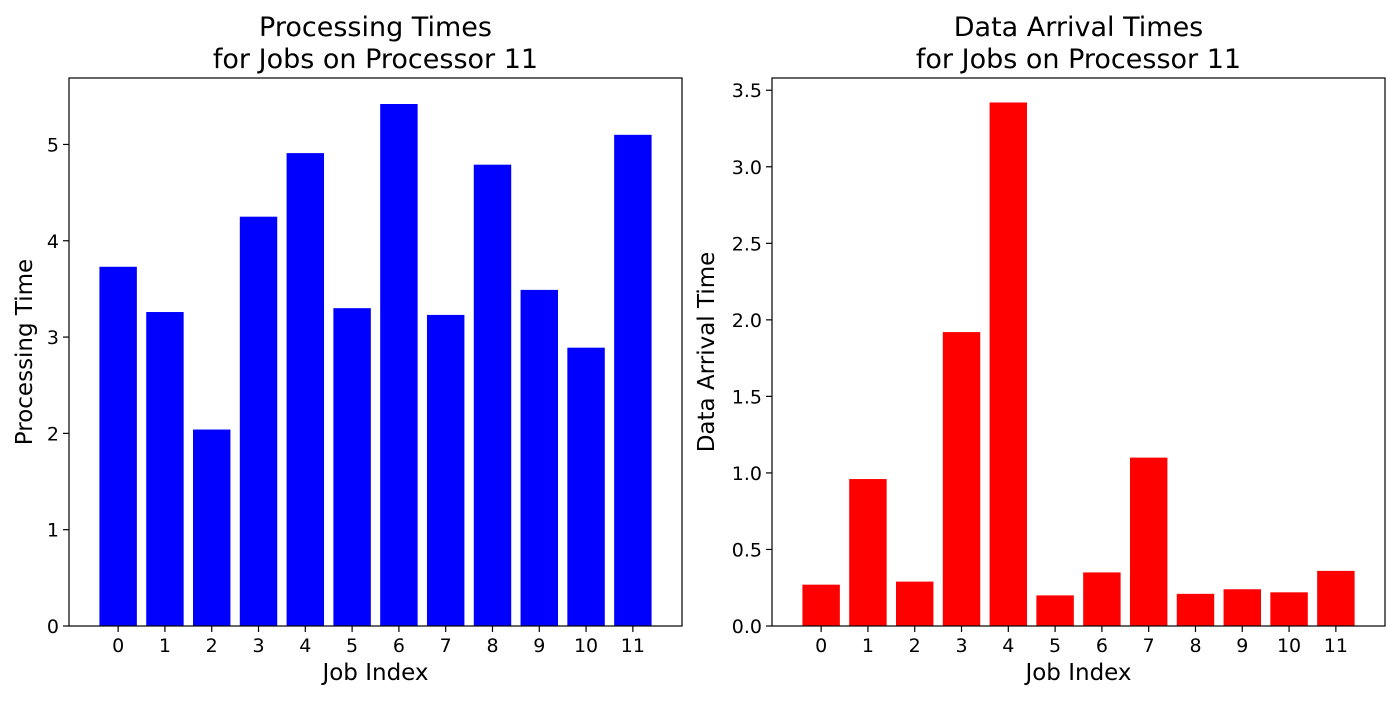 This screenshot has width=1400, height=704. I want to click on chart2-ytick-label-5: 2.5, so click(747, 244).